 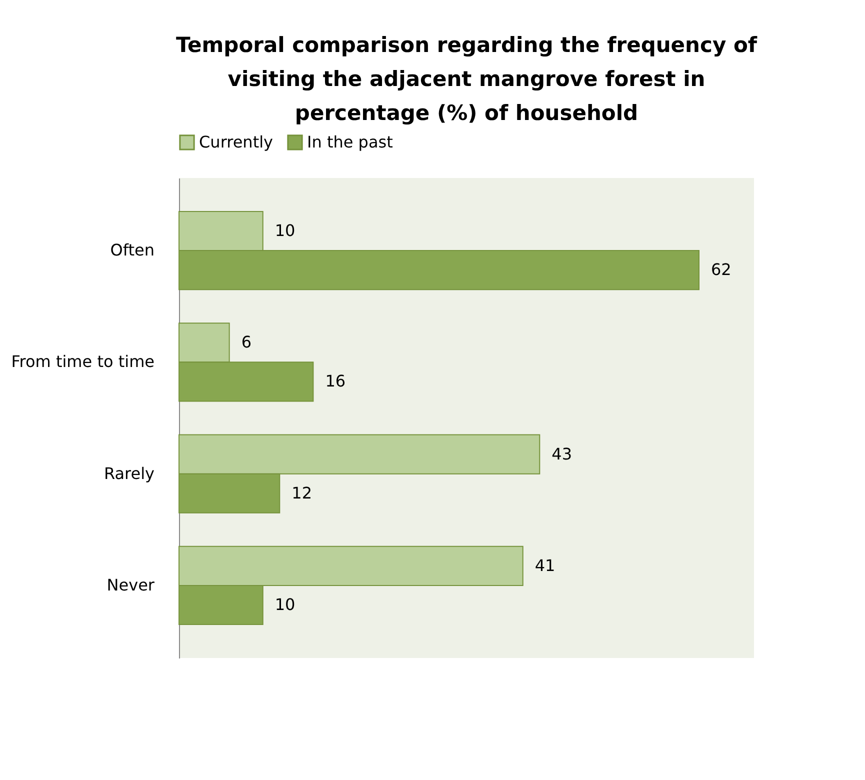 What do you see at coordinates (132, 250) in the screenshot?
I see `y-tick-label: Often` at bounding box center [132, 250].